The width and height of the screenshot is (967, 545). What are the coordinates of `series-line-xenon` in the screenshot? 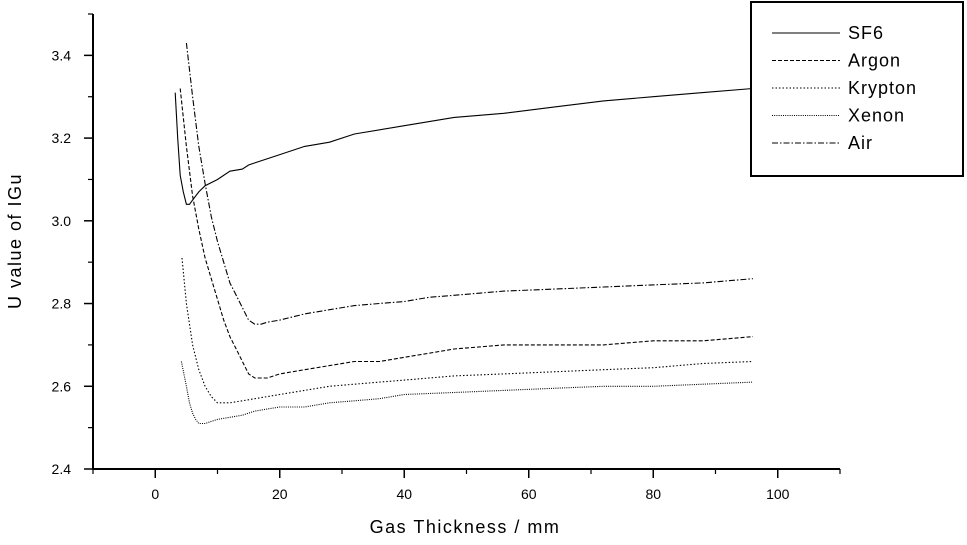 It's located at (466, 393).